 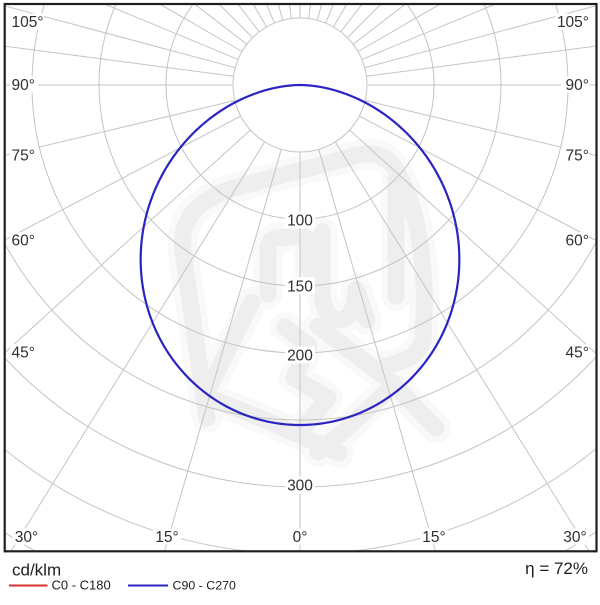 I want to click on svg-text: 300, so click(x=300, y=486).